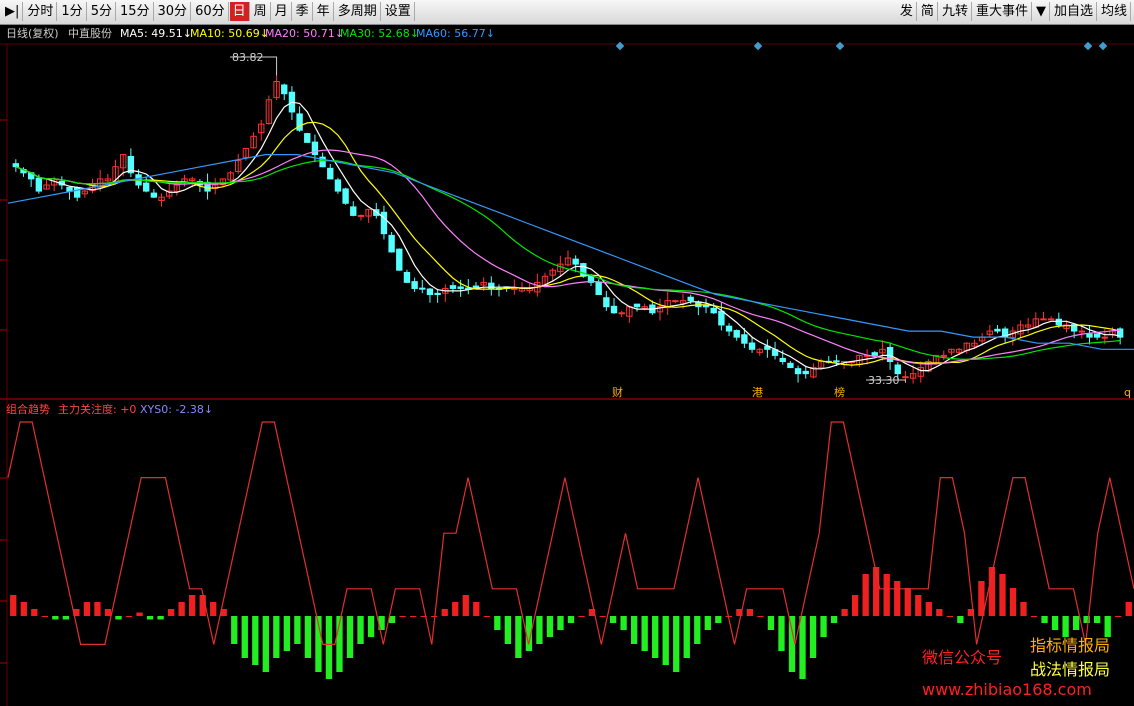  I want to click on toolbar-button-2: 1分, so click(72, 11).